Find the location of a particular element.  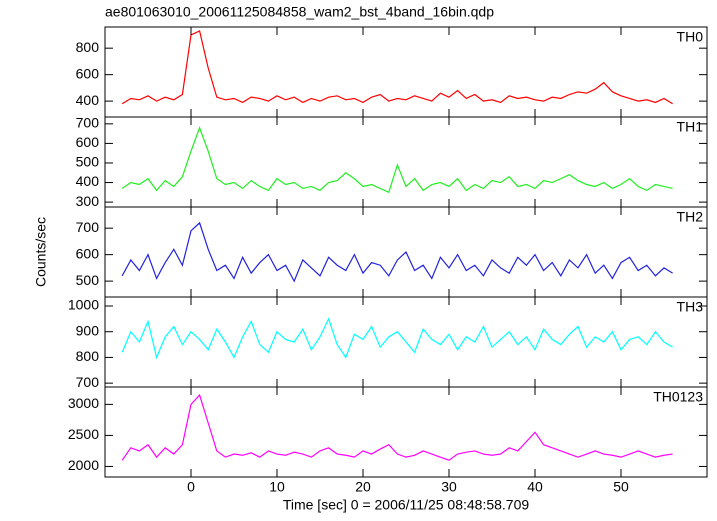

x-axis-label: Time [sec] 0 = 2006/11/25 08:48:58.709 is located at coordinates (406, 505).